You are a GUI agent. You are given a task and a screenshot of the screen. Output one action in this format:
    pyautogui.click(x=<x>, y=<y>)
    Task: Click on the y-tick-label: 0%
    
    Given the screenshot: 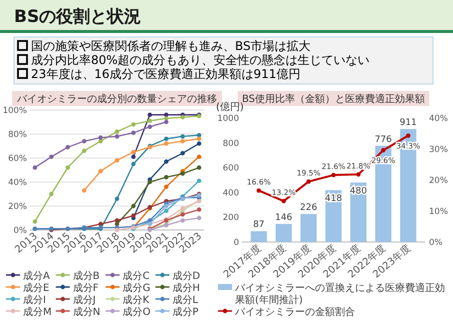 What is the action you would take?
    pyautogui.click(x=20, y=231)
    